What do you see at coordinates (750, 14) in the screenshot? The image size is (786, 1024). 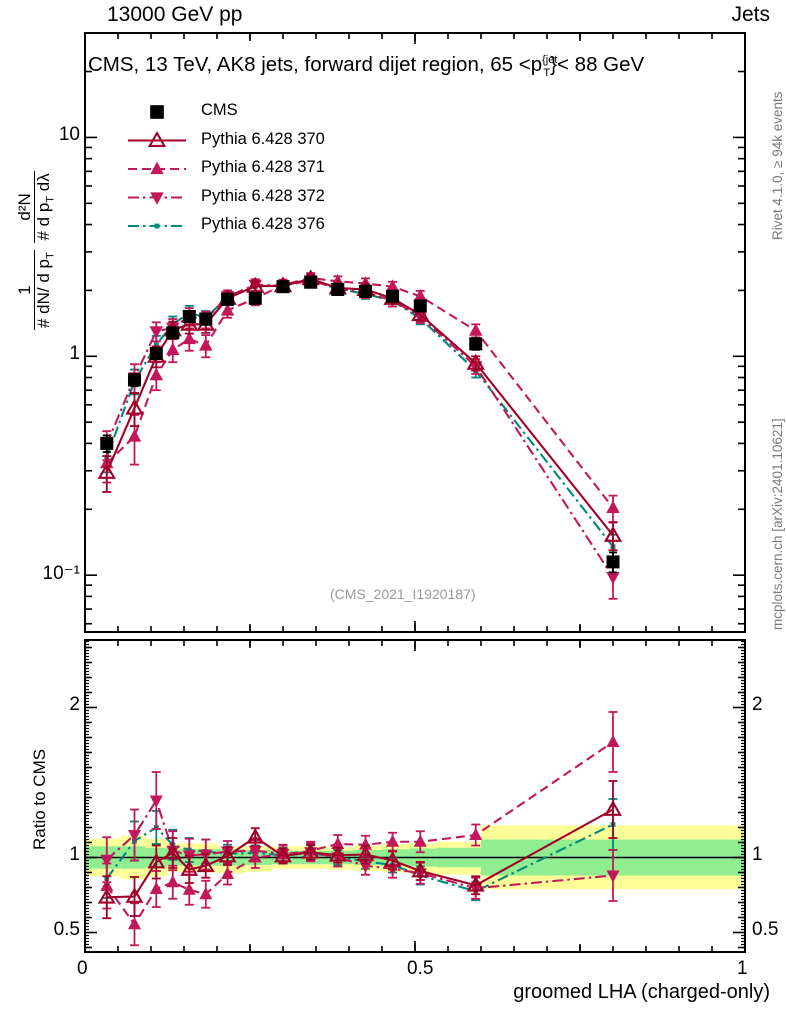 I see `header-analysis-category: Jets` at bounding box center [750, 14].